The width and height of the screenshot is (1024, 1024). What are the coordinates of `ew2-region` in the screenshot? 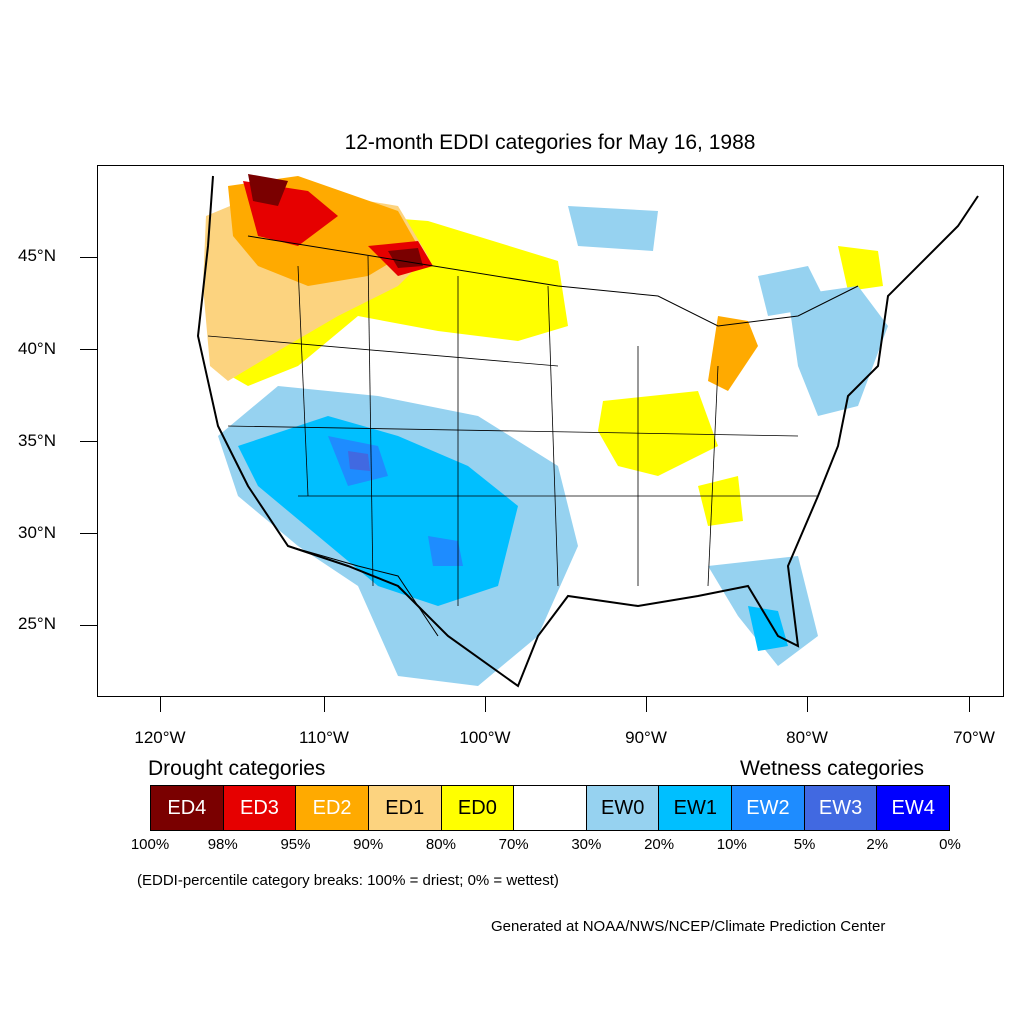 It's located at (445, 551).